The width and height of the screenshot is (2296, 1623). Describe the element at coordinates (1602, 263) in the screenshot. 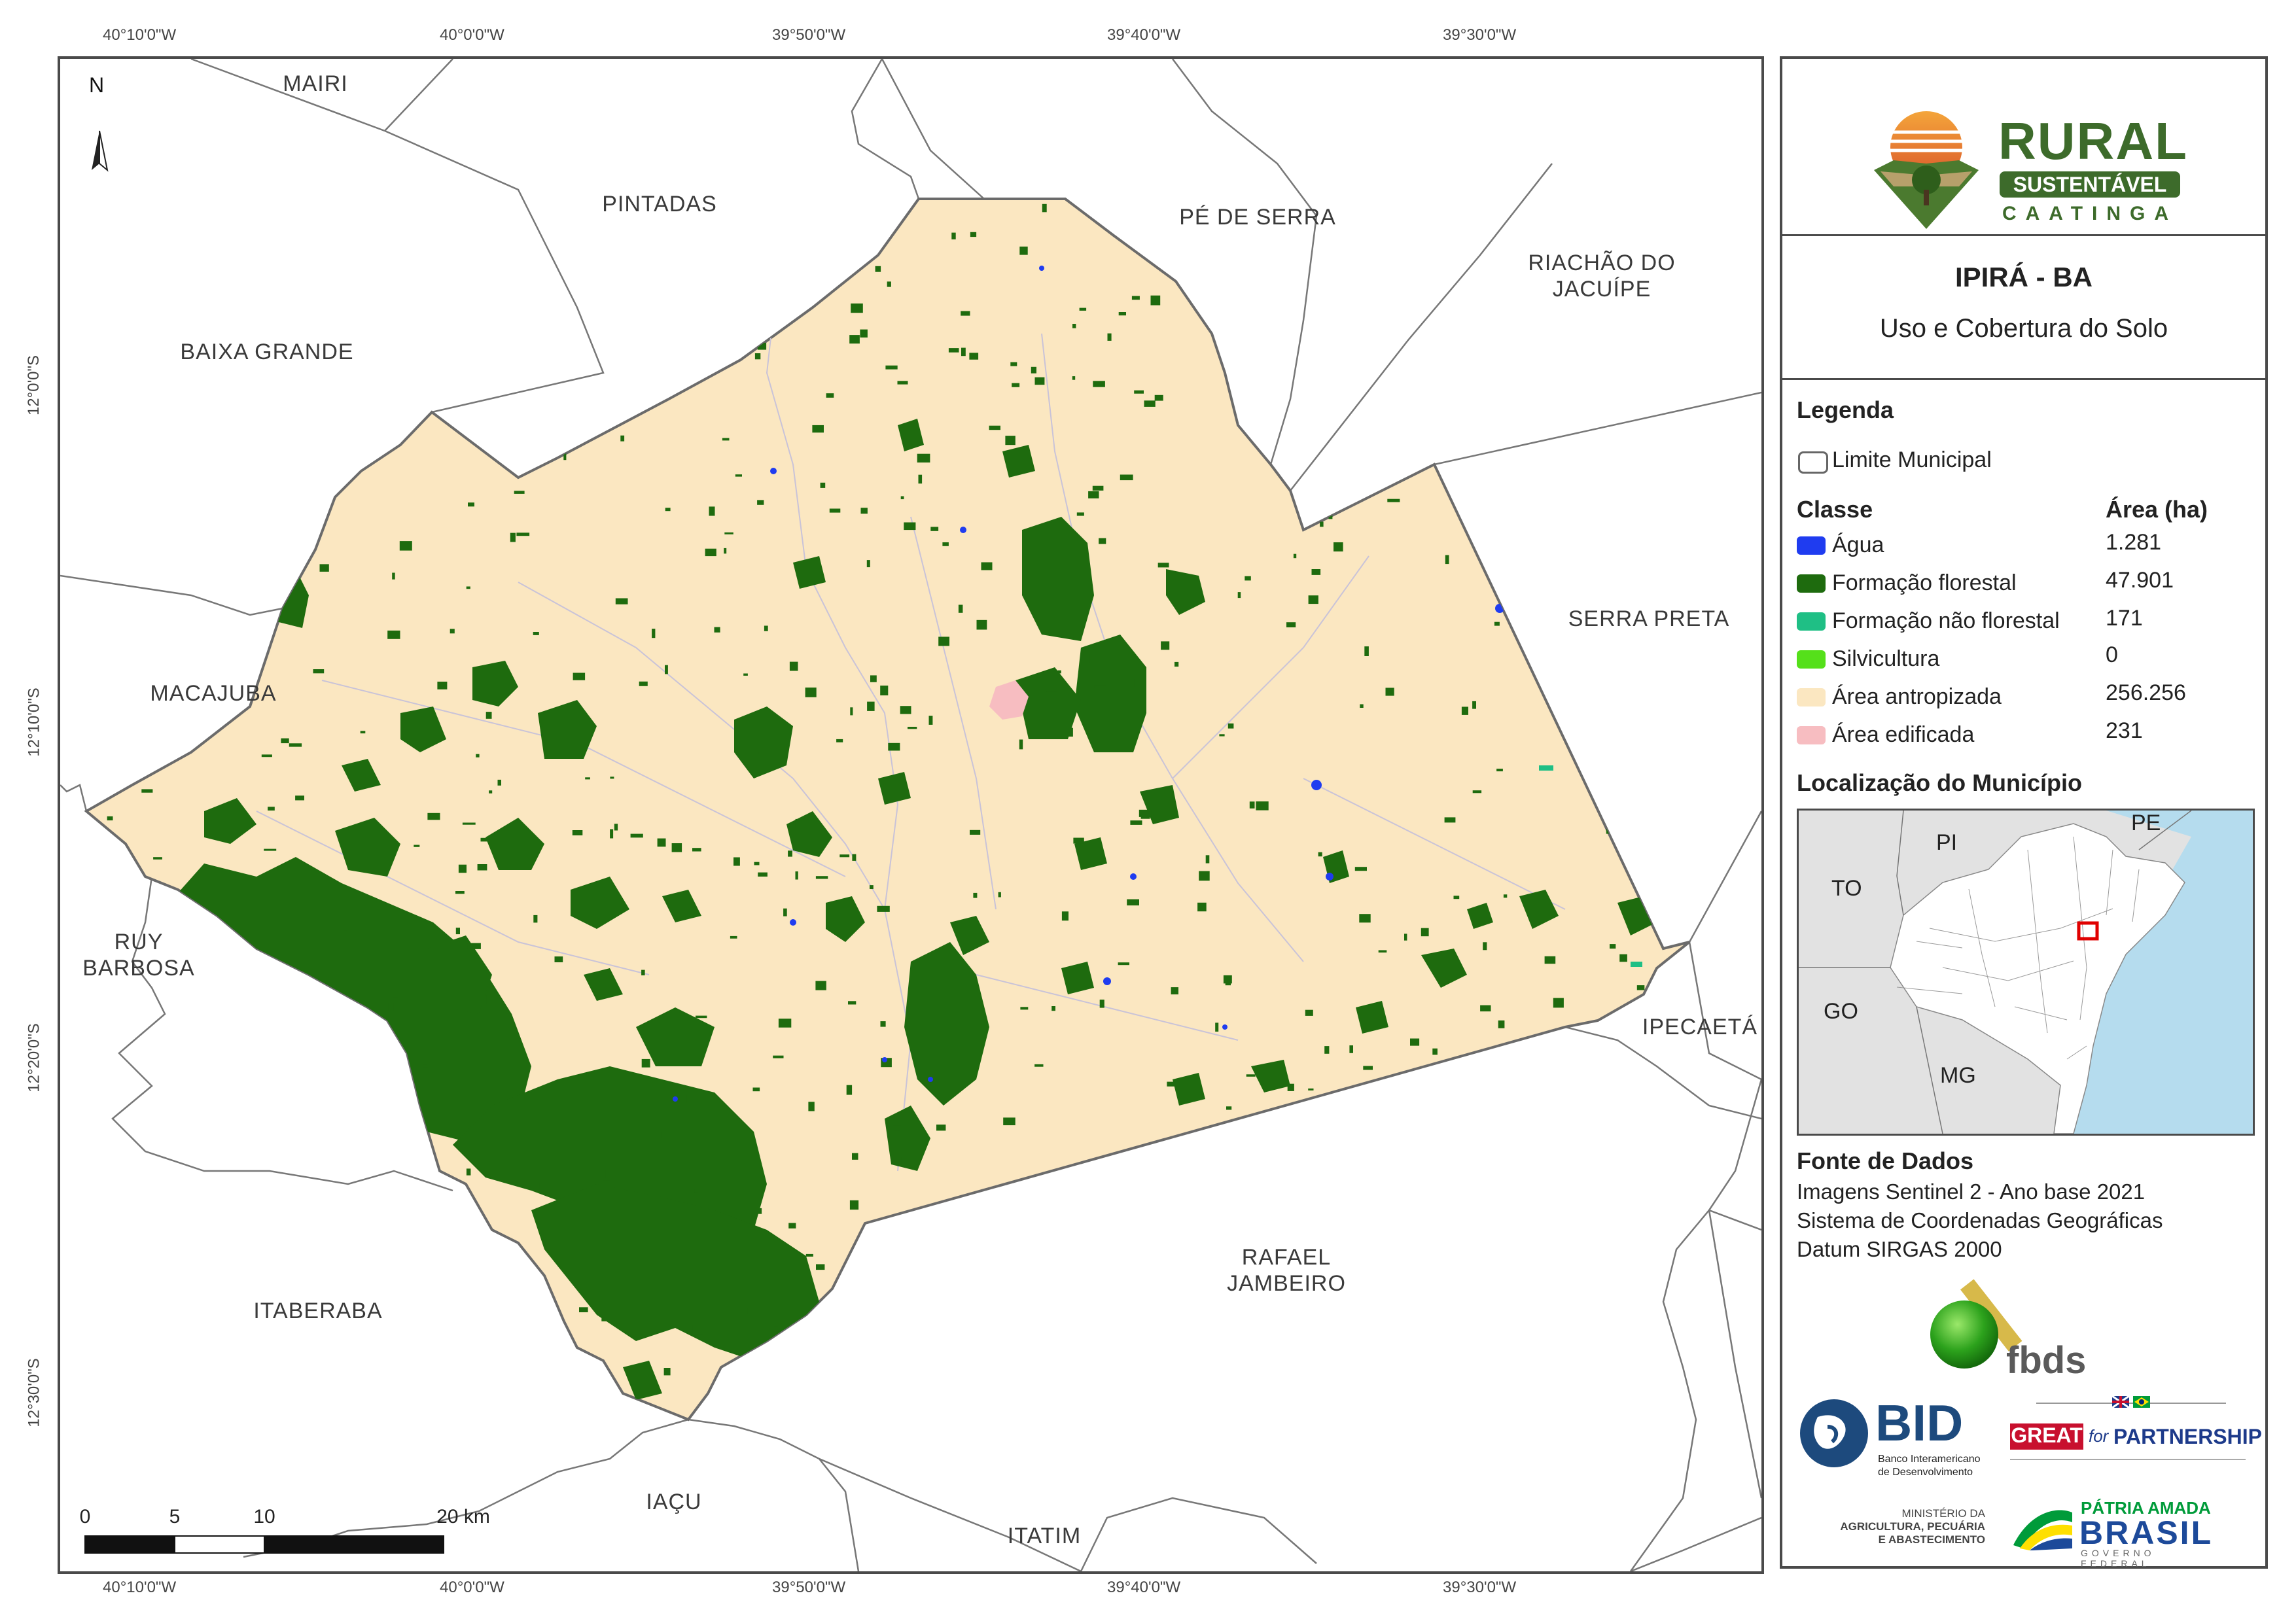

I see `label-riachao-1: RIACHÃO DO` at that location.